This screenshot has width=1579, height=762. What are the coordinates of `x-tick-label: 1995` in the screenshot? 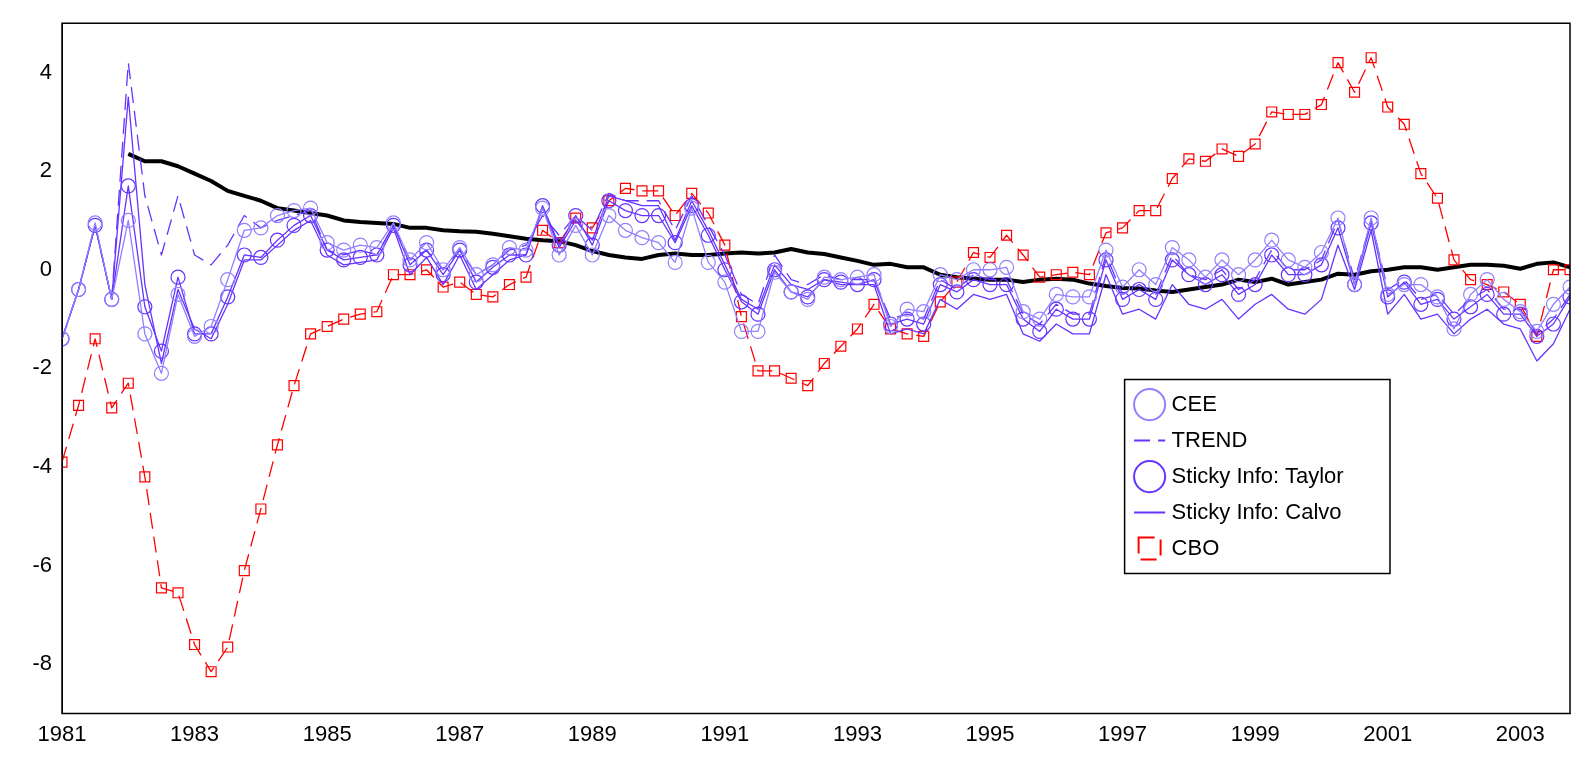 It's located at (990, 733).